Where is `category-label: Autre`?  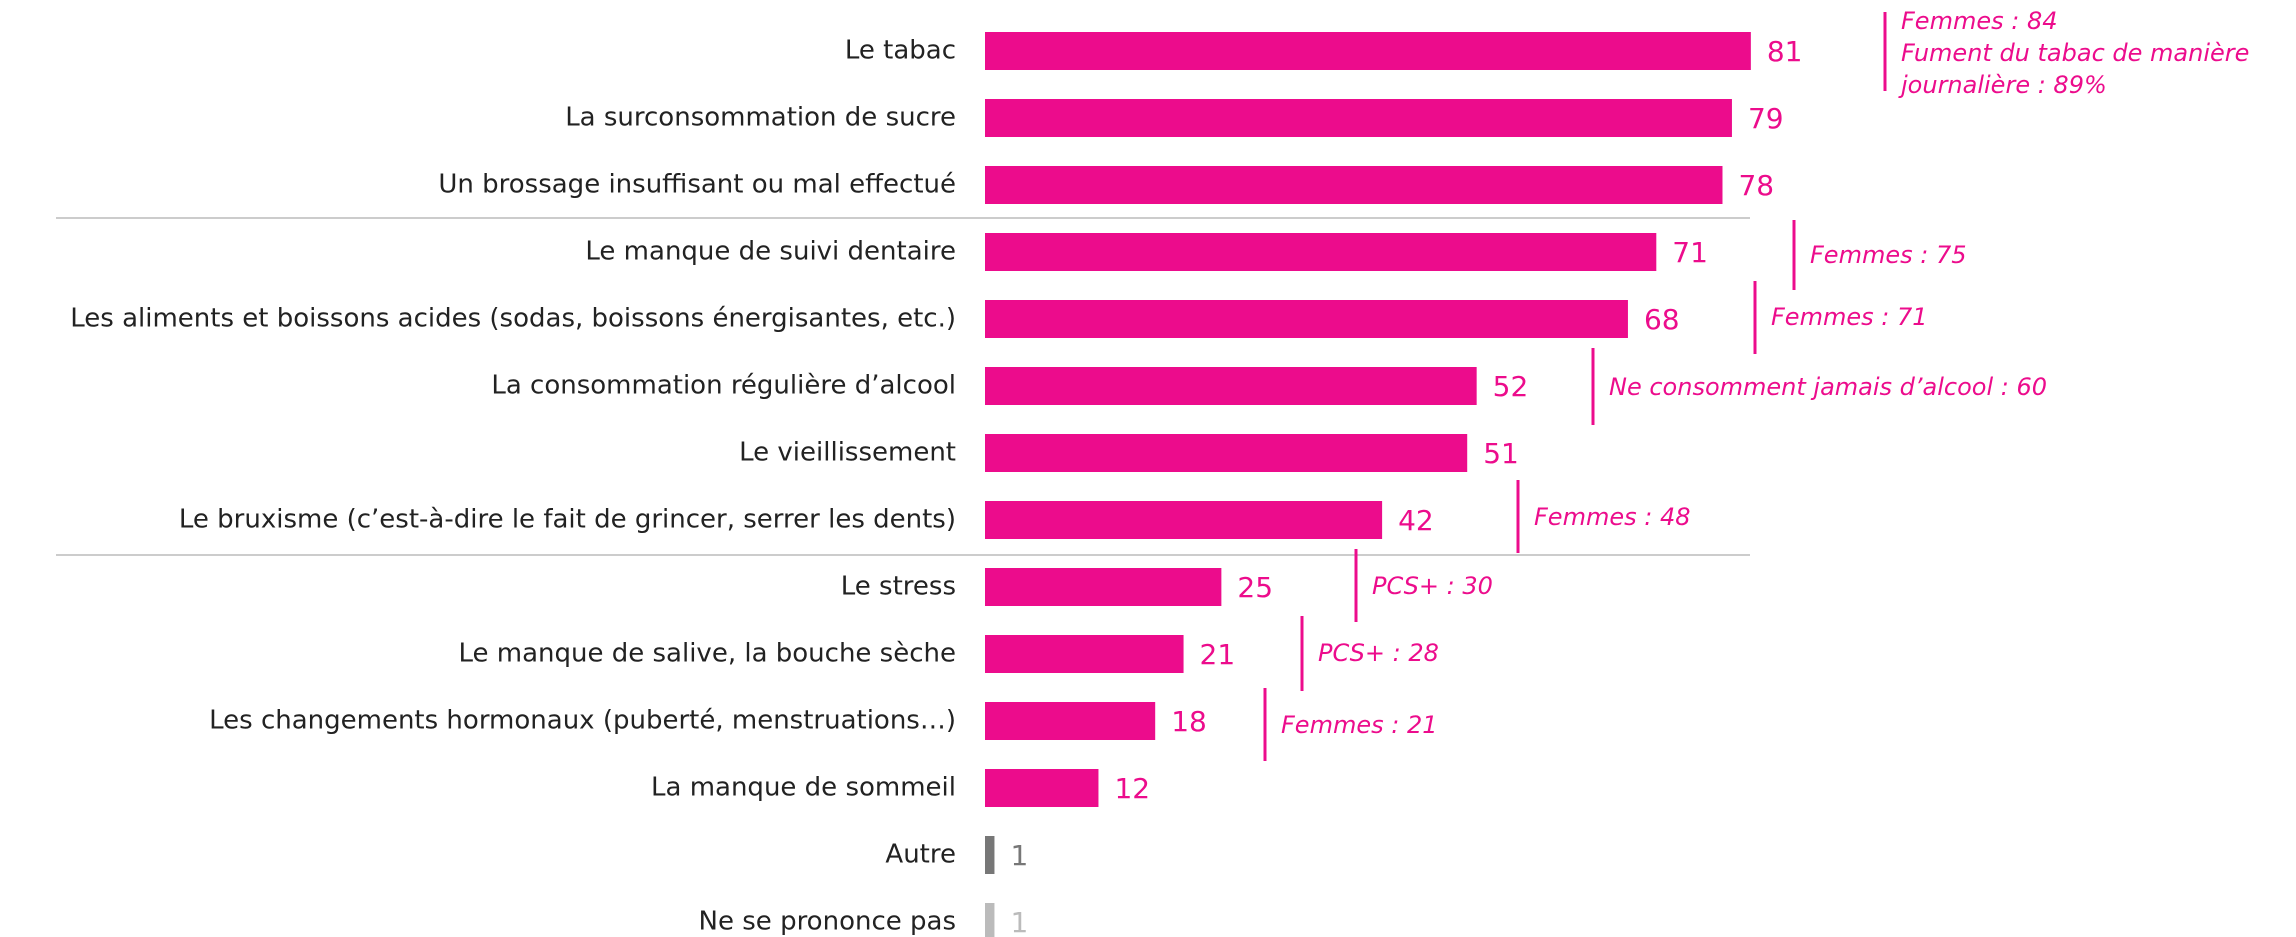 category-label: Autre is located at coordinates (920, 855).